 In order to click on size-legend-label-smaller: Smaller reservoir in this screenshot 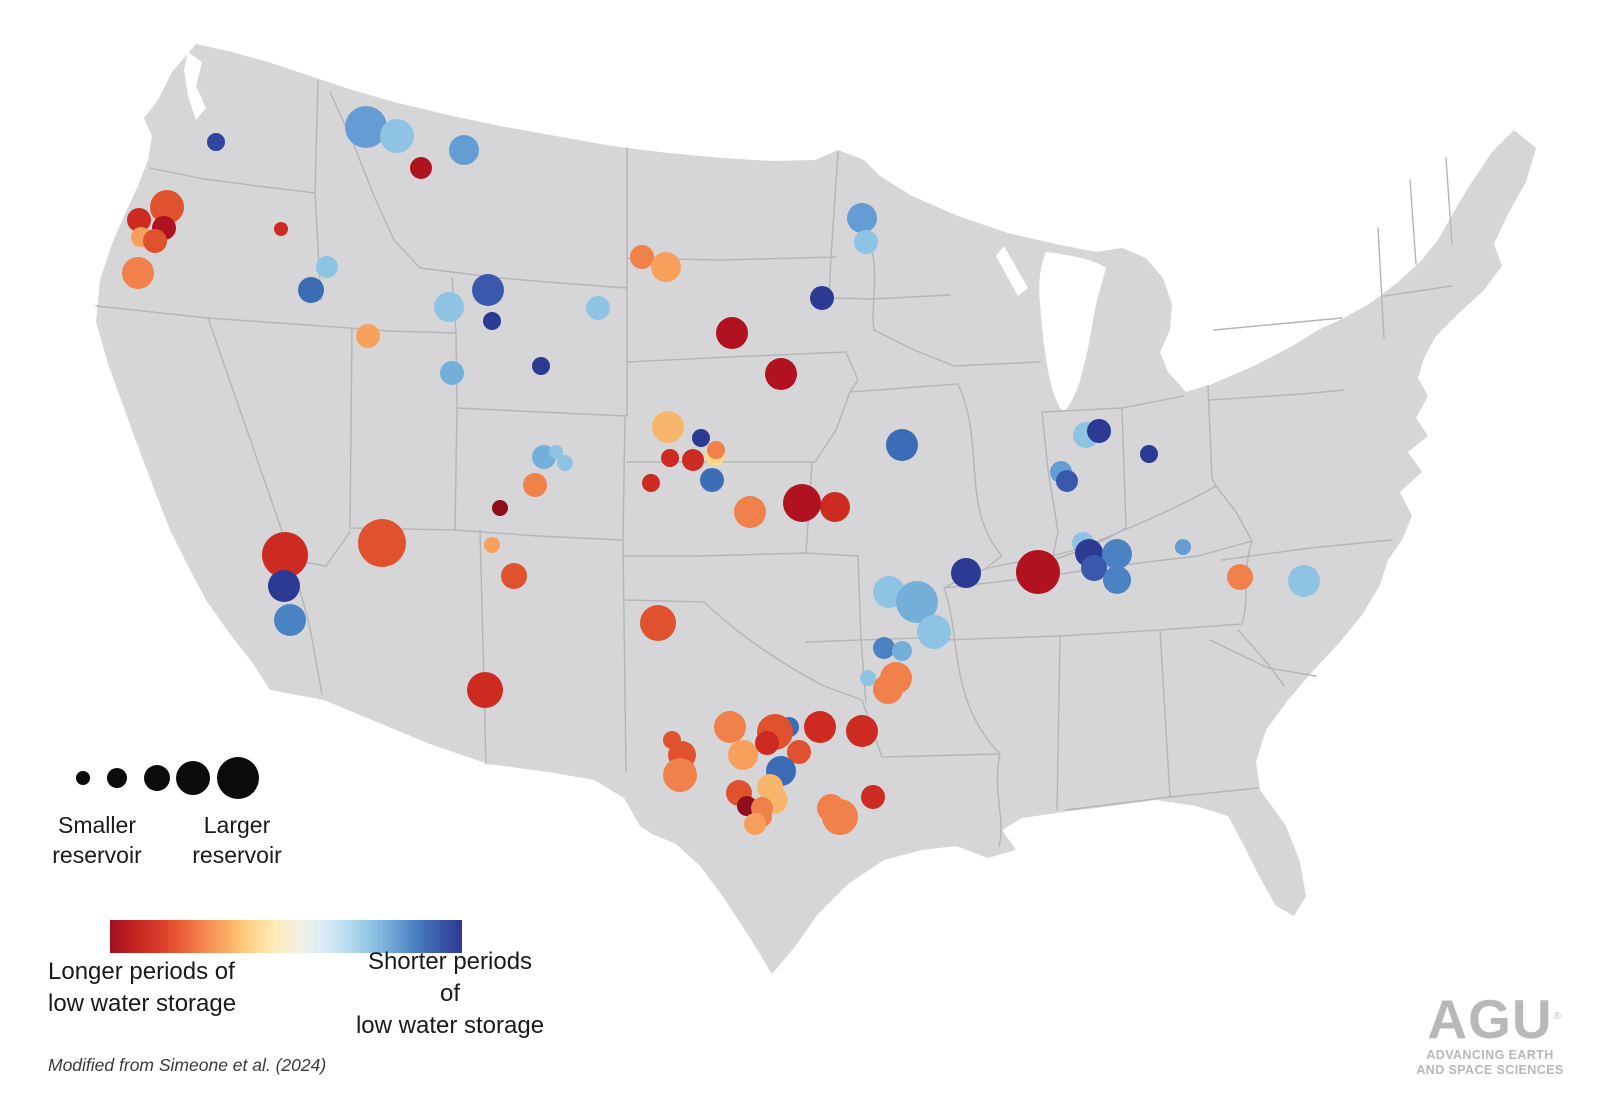, I will do `click(97, 840)`.